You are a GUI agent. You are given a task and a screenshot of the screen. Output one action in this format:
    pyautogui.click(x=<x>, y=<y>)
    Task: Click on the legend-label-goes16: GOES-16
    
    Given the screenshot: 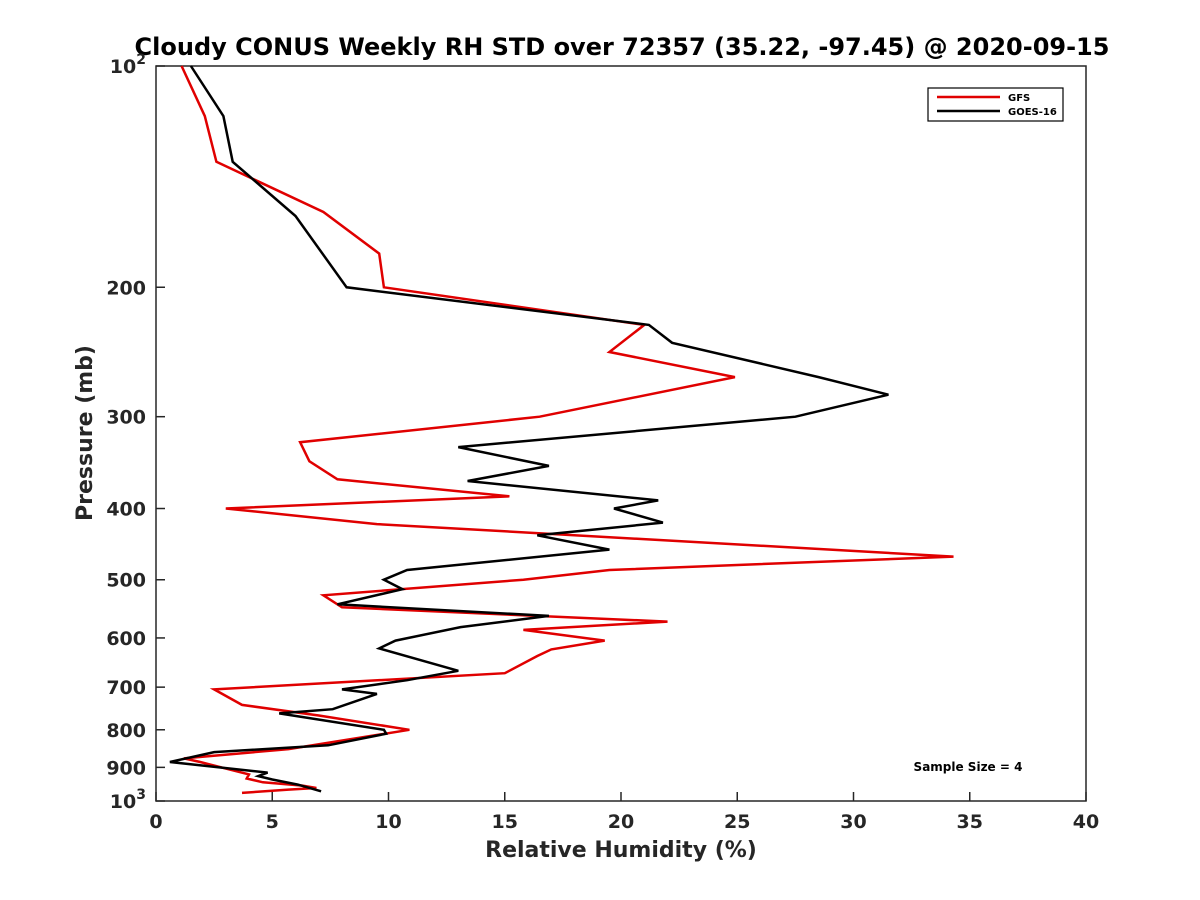 What is the action you would take?
    pyautogui.click(x=1032, y=112)
    